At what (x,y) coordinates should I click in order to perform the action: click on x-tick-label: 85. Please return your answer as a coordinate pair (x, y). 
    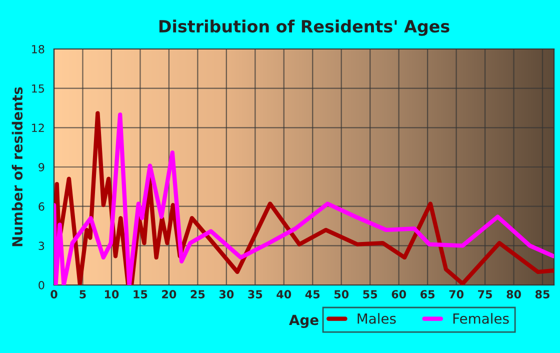
    Looking at the image, I should click on (542, 294).